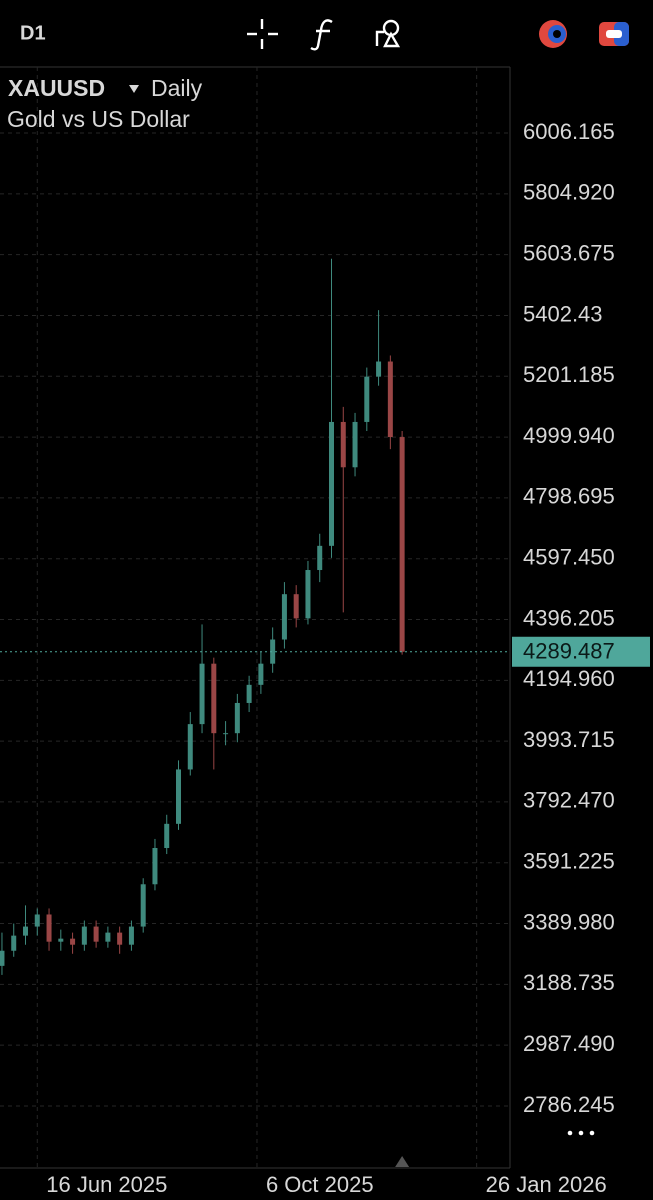  Describe the element at coordinates (581, 1133) in the screenshot. I see `more-button` at that location.